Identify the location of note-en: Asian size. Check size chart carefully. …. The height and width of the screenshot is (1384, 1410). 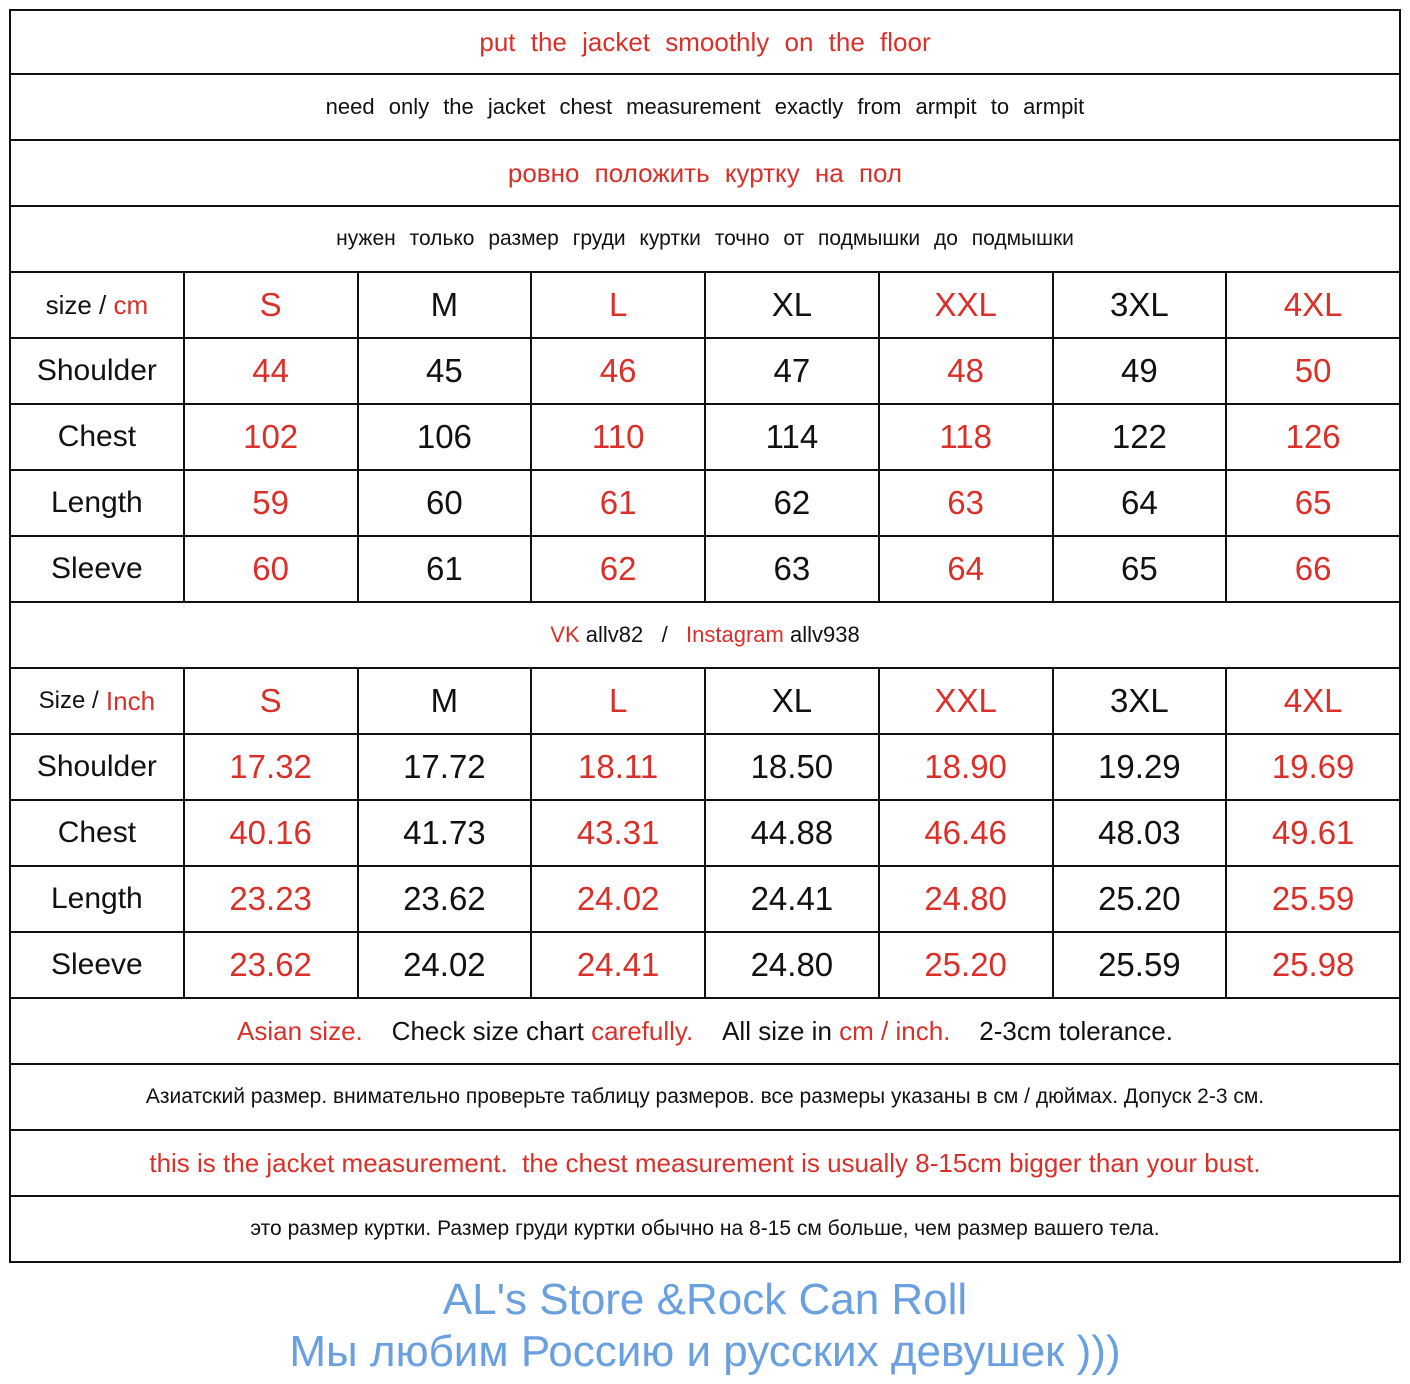
(705, 1032).